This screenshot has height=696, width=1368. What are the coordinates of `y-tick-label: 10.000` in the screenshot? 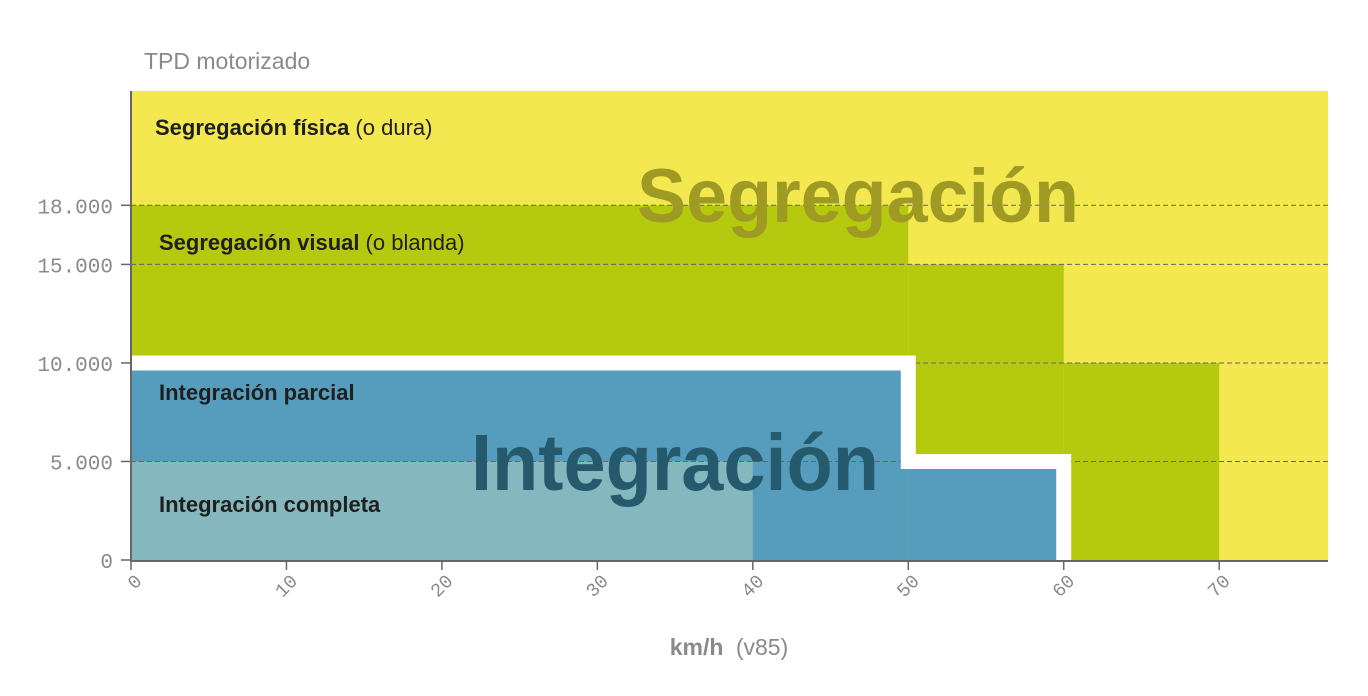 It's located at (75, 366).